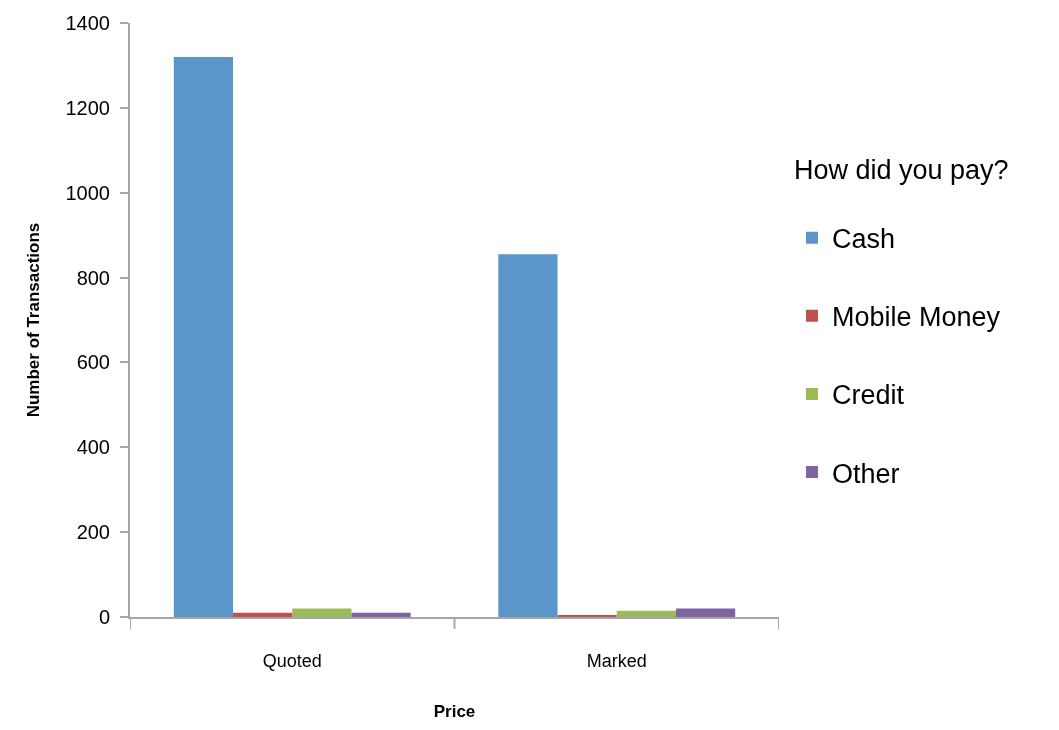 Image resolution: width=1059 pixels, height=730 pixels. Describe the element at coordinates (868, 395) in the screenshot. I see `legend-label: Credit` at that location.